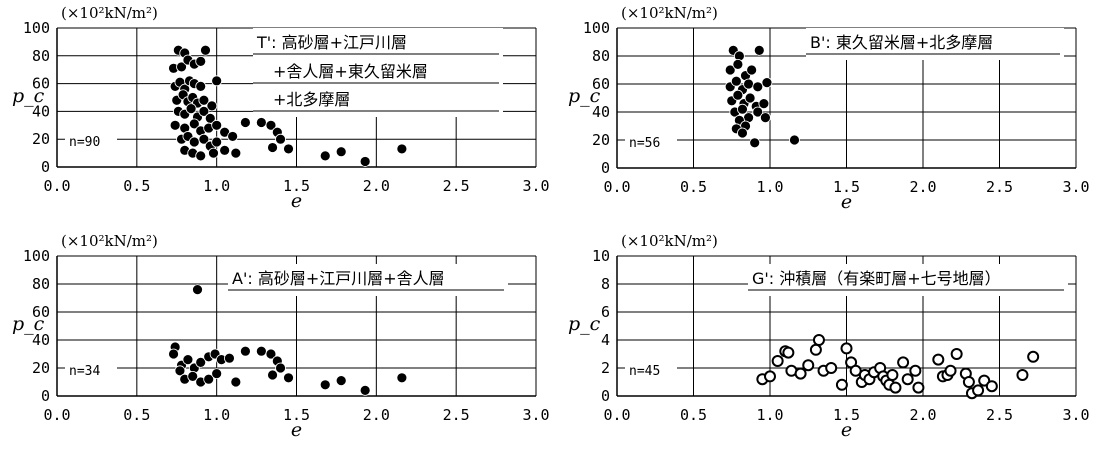 This screenshot has width=1109, height=460. What do you see at coordinates (350, 71) in the screenshot?
I see `annotation-text: +舎人層+東久留米層` at bounding box center [350, 71].